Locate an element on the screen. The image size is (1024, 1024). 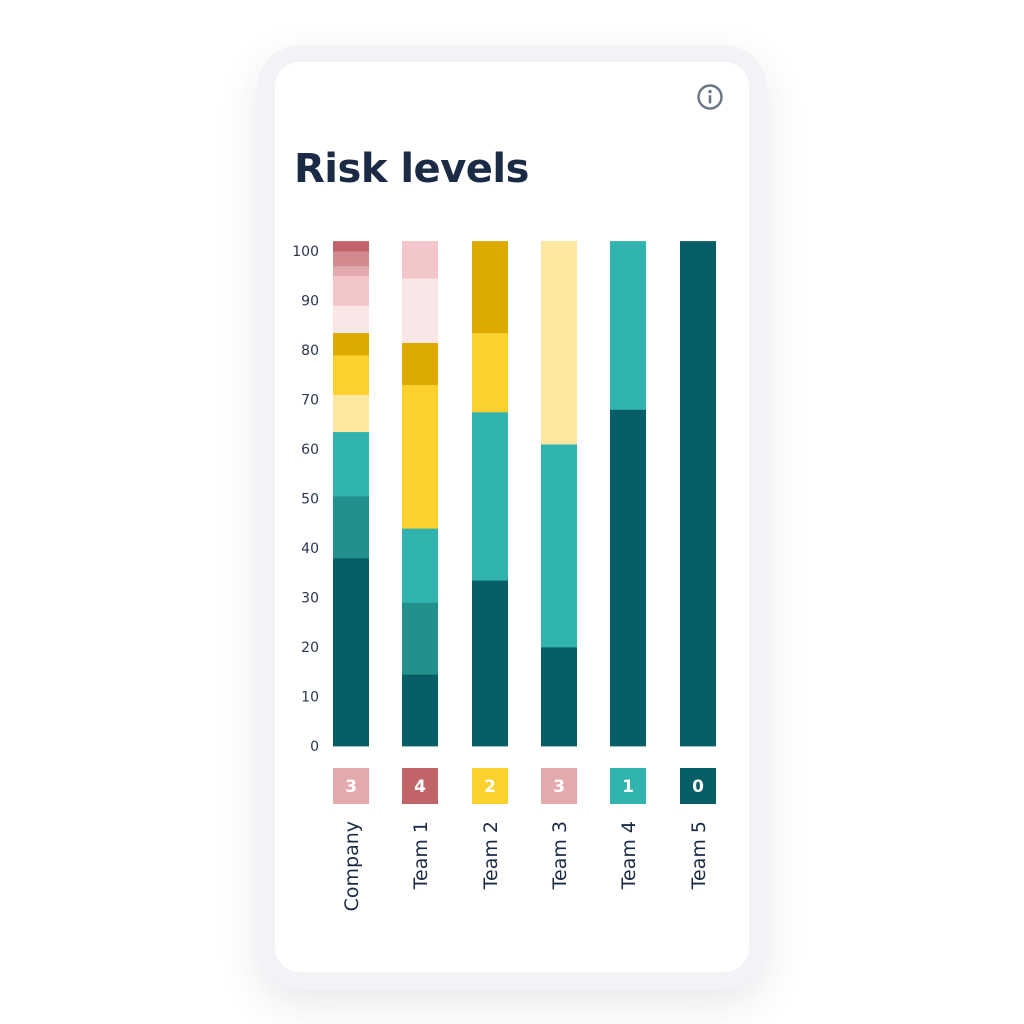
category-label: Team 1 is located at coordinates (421, 855).